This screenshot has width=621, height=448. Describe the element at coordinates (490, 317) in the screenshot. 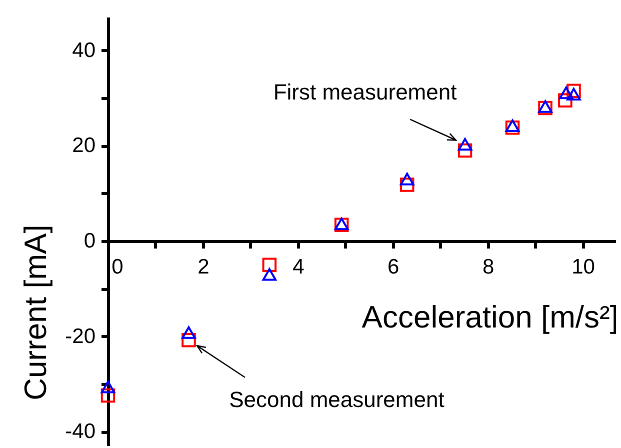

I see `x-axis-title: Acceleration [m/s²]` at that location.